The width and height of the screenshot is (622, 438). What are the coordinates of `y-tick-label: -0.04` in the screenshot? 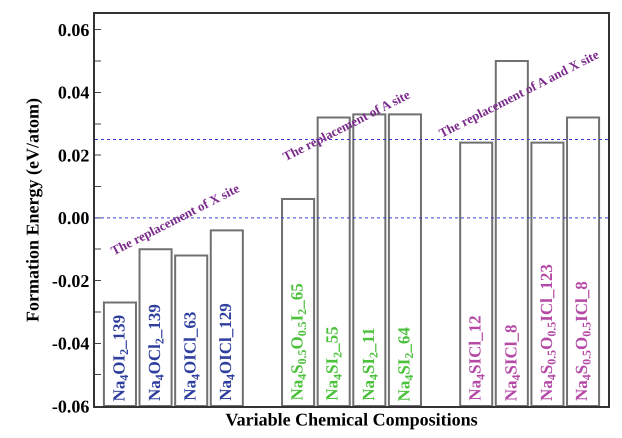 It's located at (71, 344).